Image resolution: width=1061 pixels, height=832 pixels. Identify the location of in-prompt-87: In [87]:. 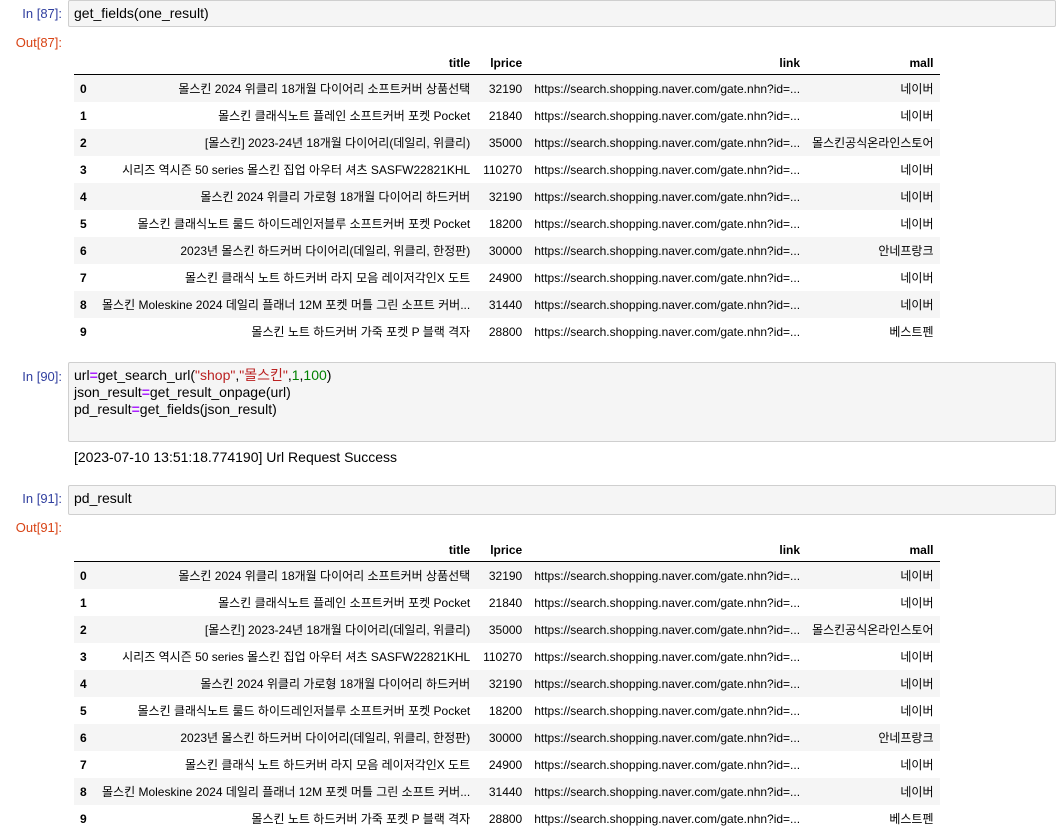
(42, 13).